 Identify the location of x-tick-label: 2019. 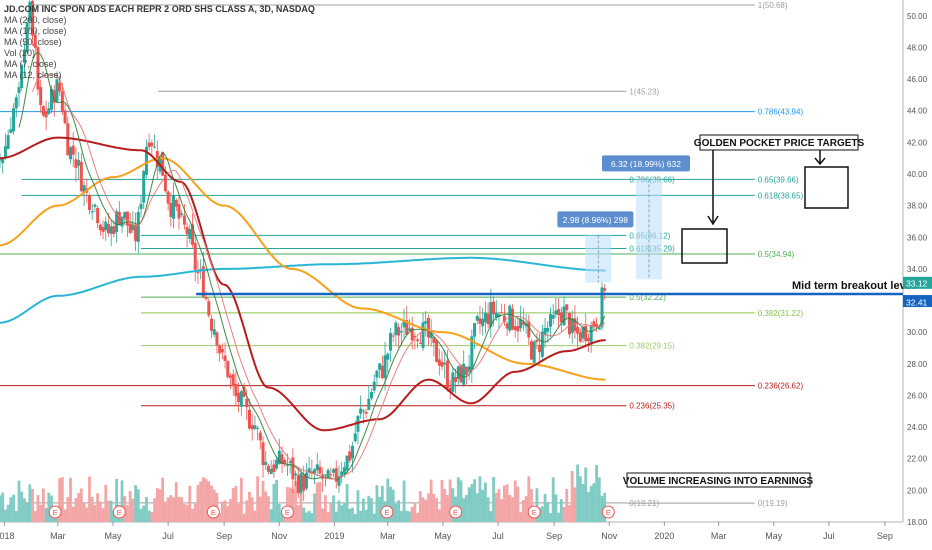
(334, 536).